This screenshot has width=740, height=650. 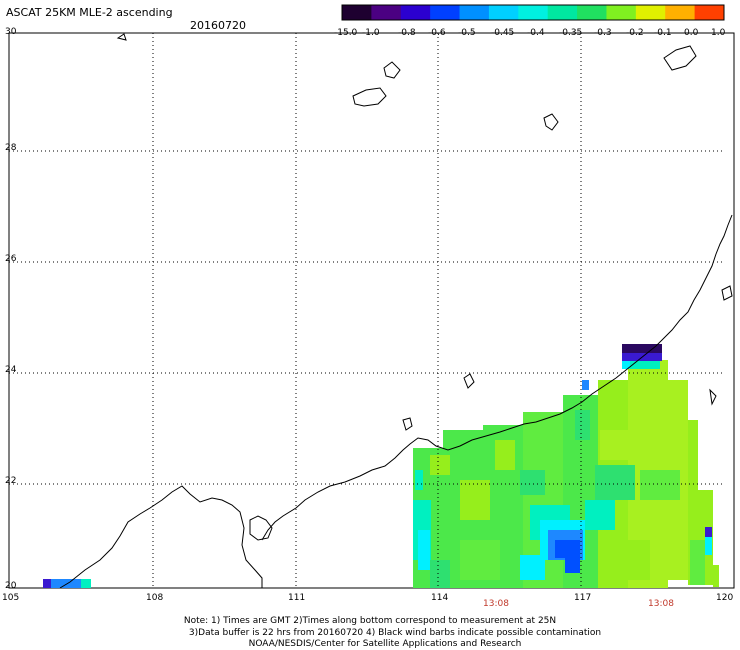 What do you see at coordinates (11, 370) in the screenshot?
I see `lat-tick-label: 24` at bounding box center [11, 370].